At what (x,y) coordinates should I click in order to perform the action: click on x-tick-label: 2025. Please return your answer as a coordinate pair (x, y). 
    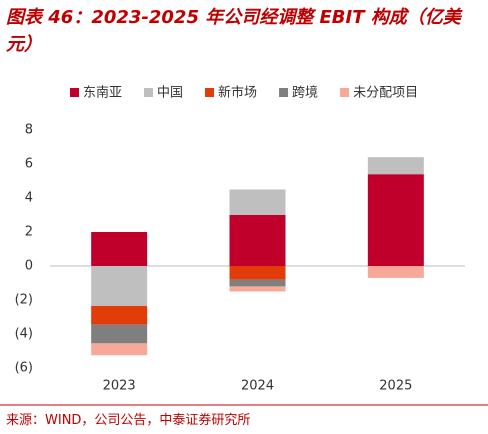
    Looking at the image, I should click on (395, 386).